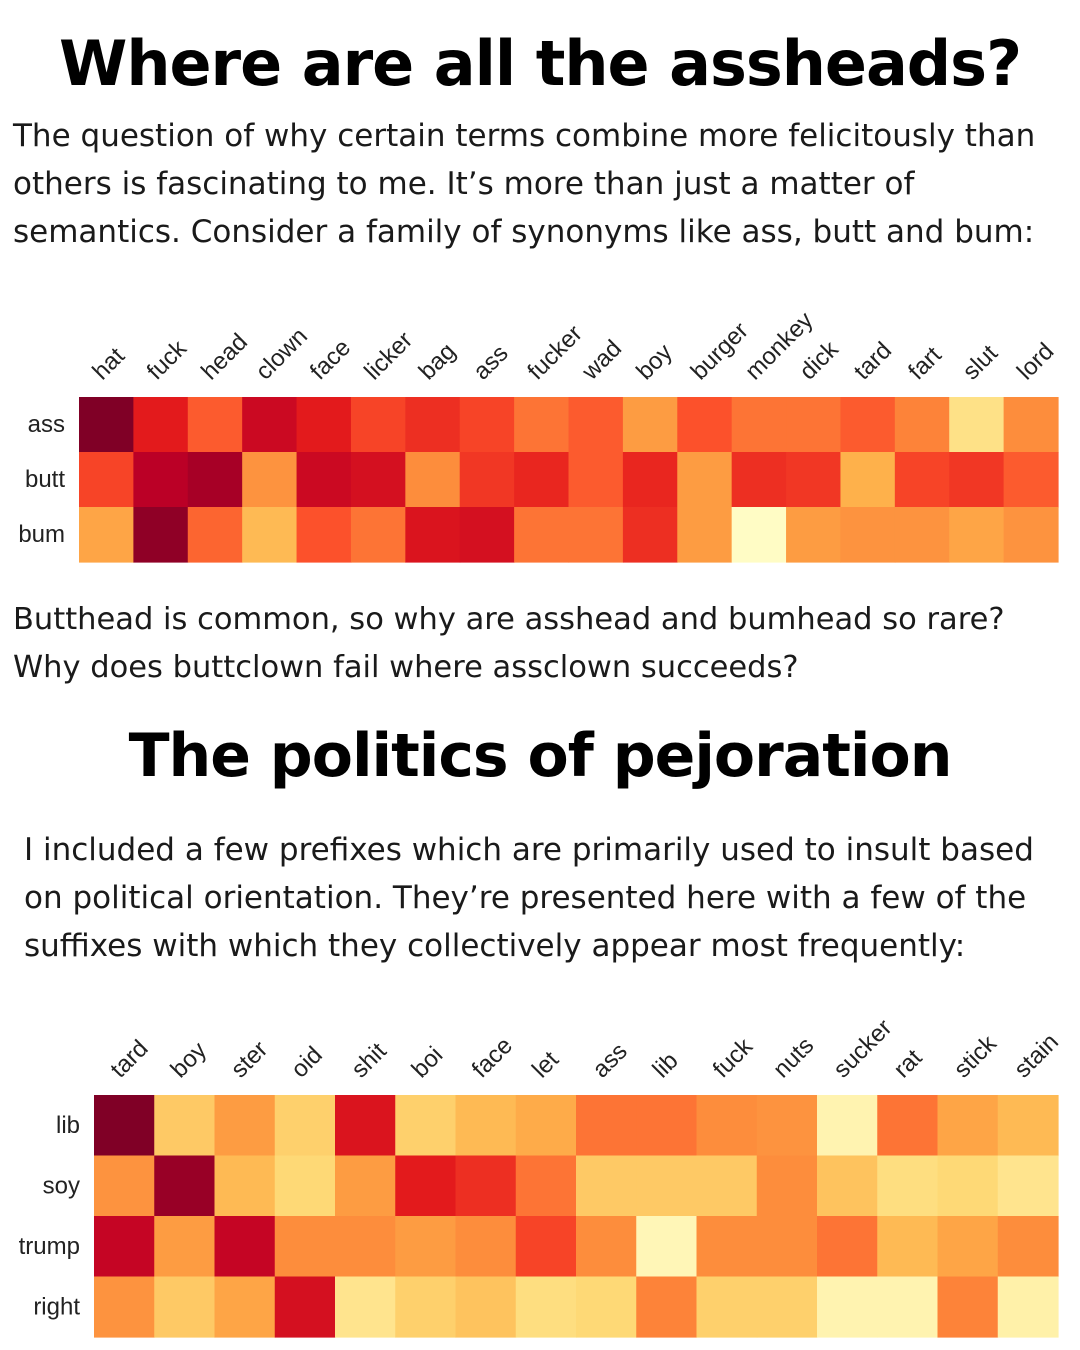  Describe the element at coordinates (787, 1126) in the screenshot. I see `cell-lib-nuts` at that location.